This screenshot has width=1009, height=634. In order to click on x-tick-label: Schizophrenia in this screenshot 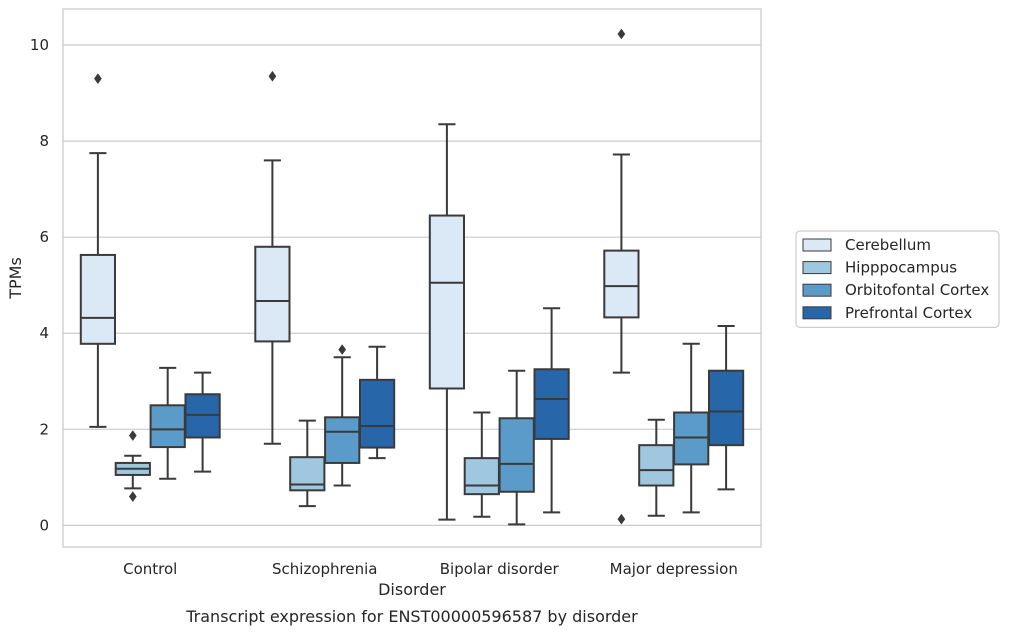, I will do `click(324, 569)`.